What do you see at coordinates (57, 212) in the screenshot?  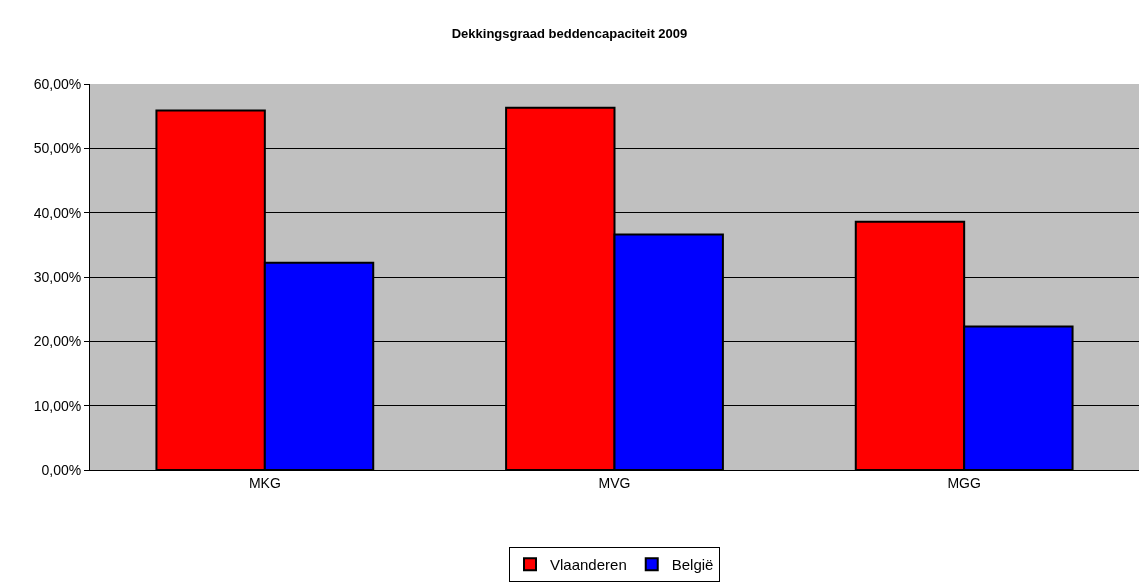 I see `y-tick-label: 40,00%` at bounding box center [57, 212].